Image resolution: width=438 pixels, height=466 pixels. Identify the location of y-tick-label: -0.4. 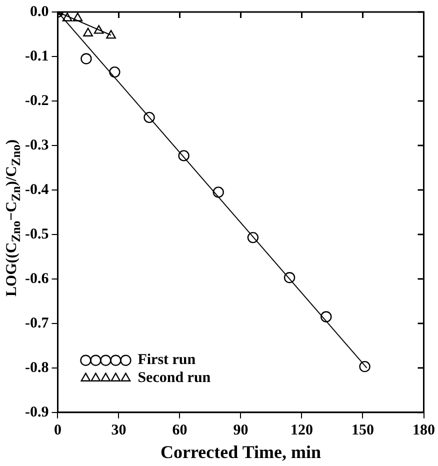
(37, 190).